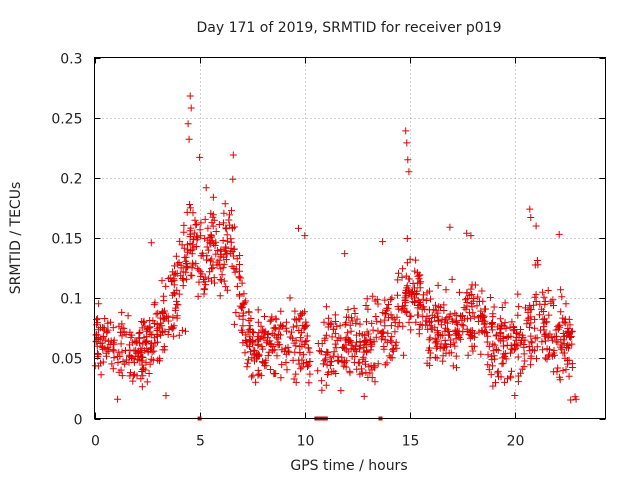  What do you see at coordinates (71, 300) in the screenshot?
I see `y-tick-label: 0.1` at bounding box center [71, 300].